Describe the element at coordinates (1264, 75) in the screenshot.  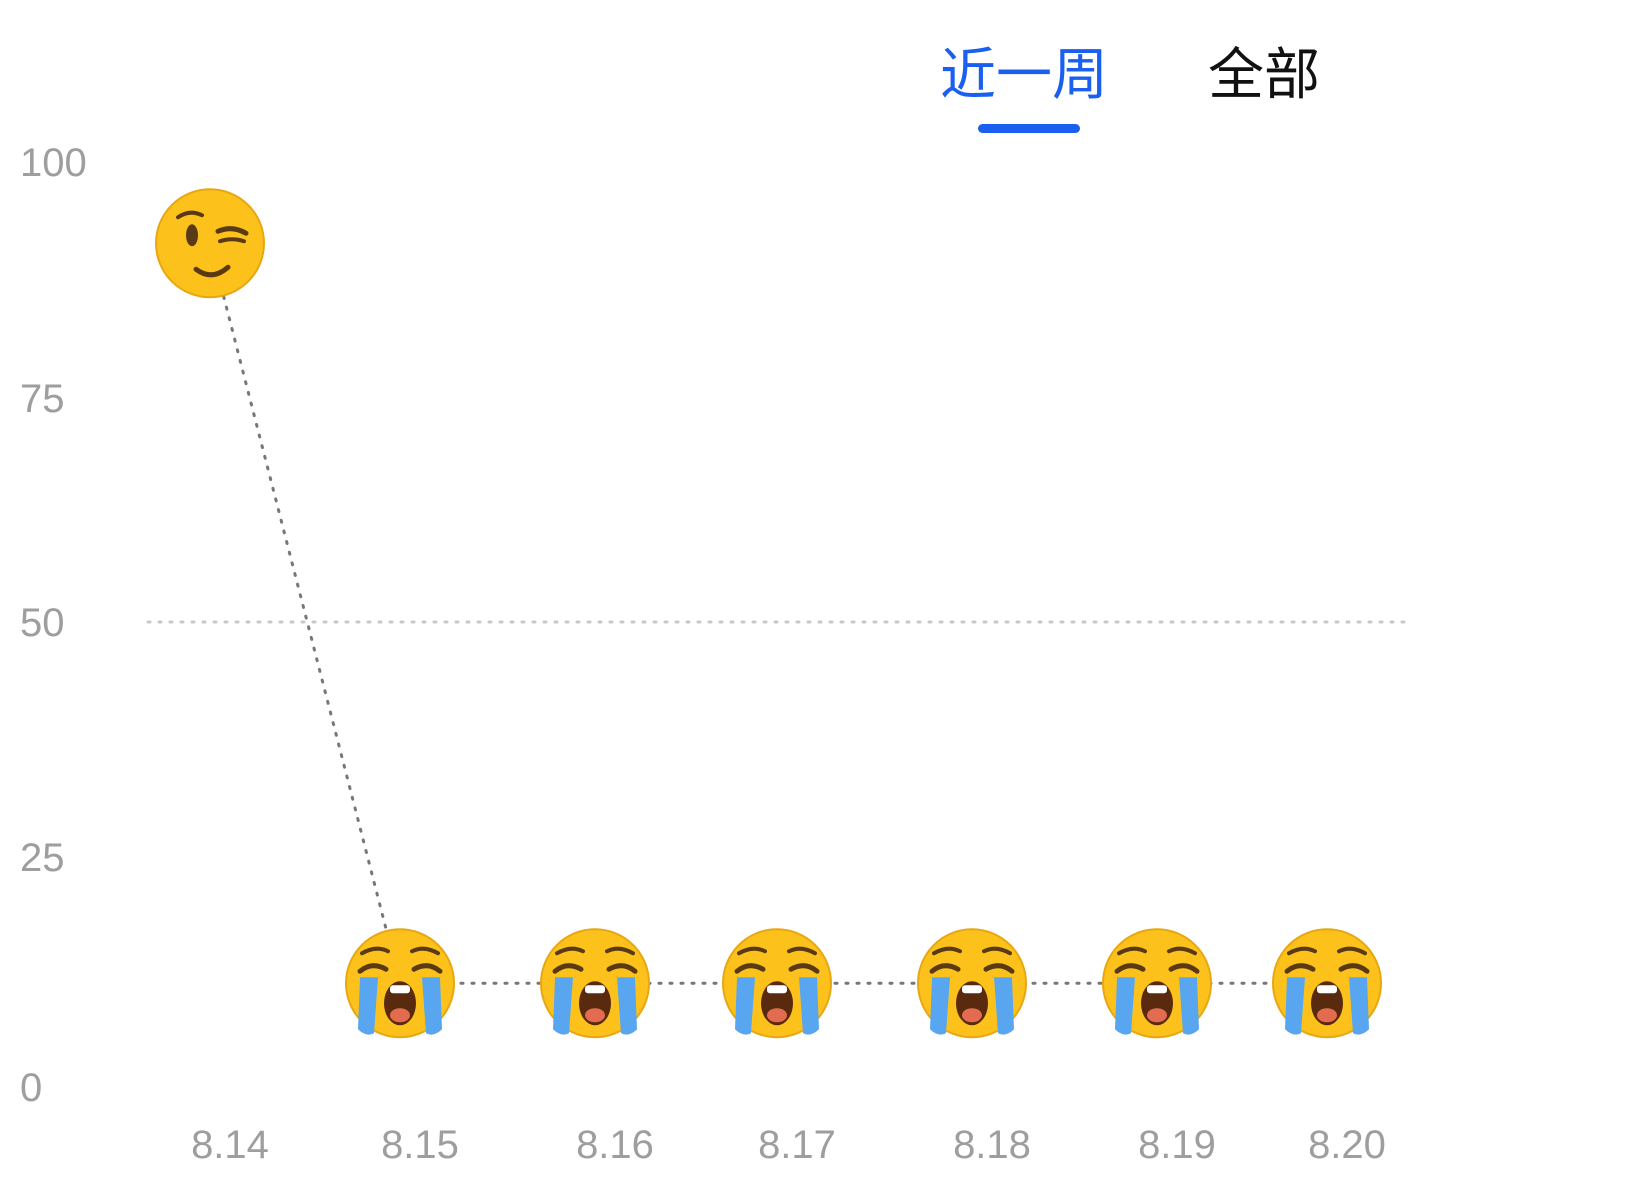
I see `tab-all: 全部` at that location.